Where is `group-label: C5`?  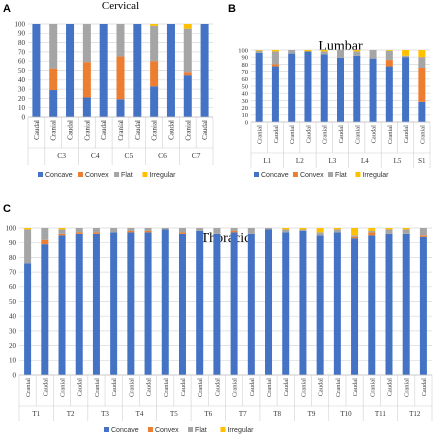 group-label: C5 is located at coordinates (129, 155).